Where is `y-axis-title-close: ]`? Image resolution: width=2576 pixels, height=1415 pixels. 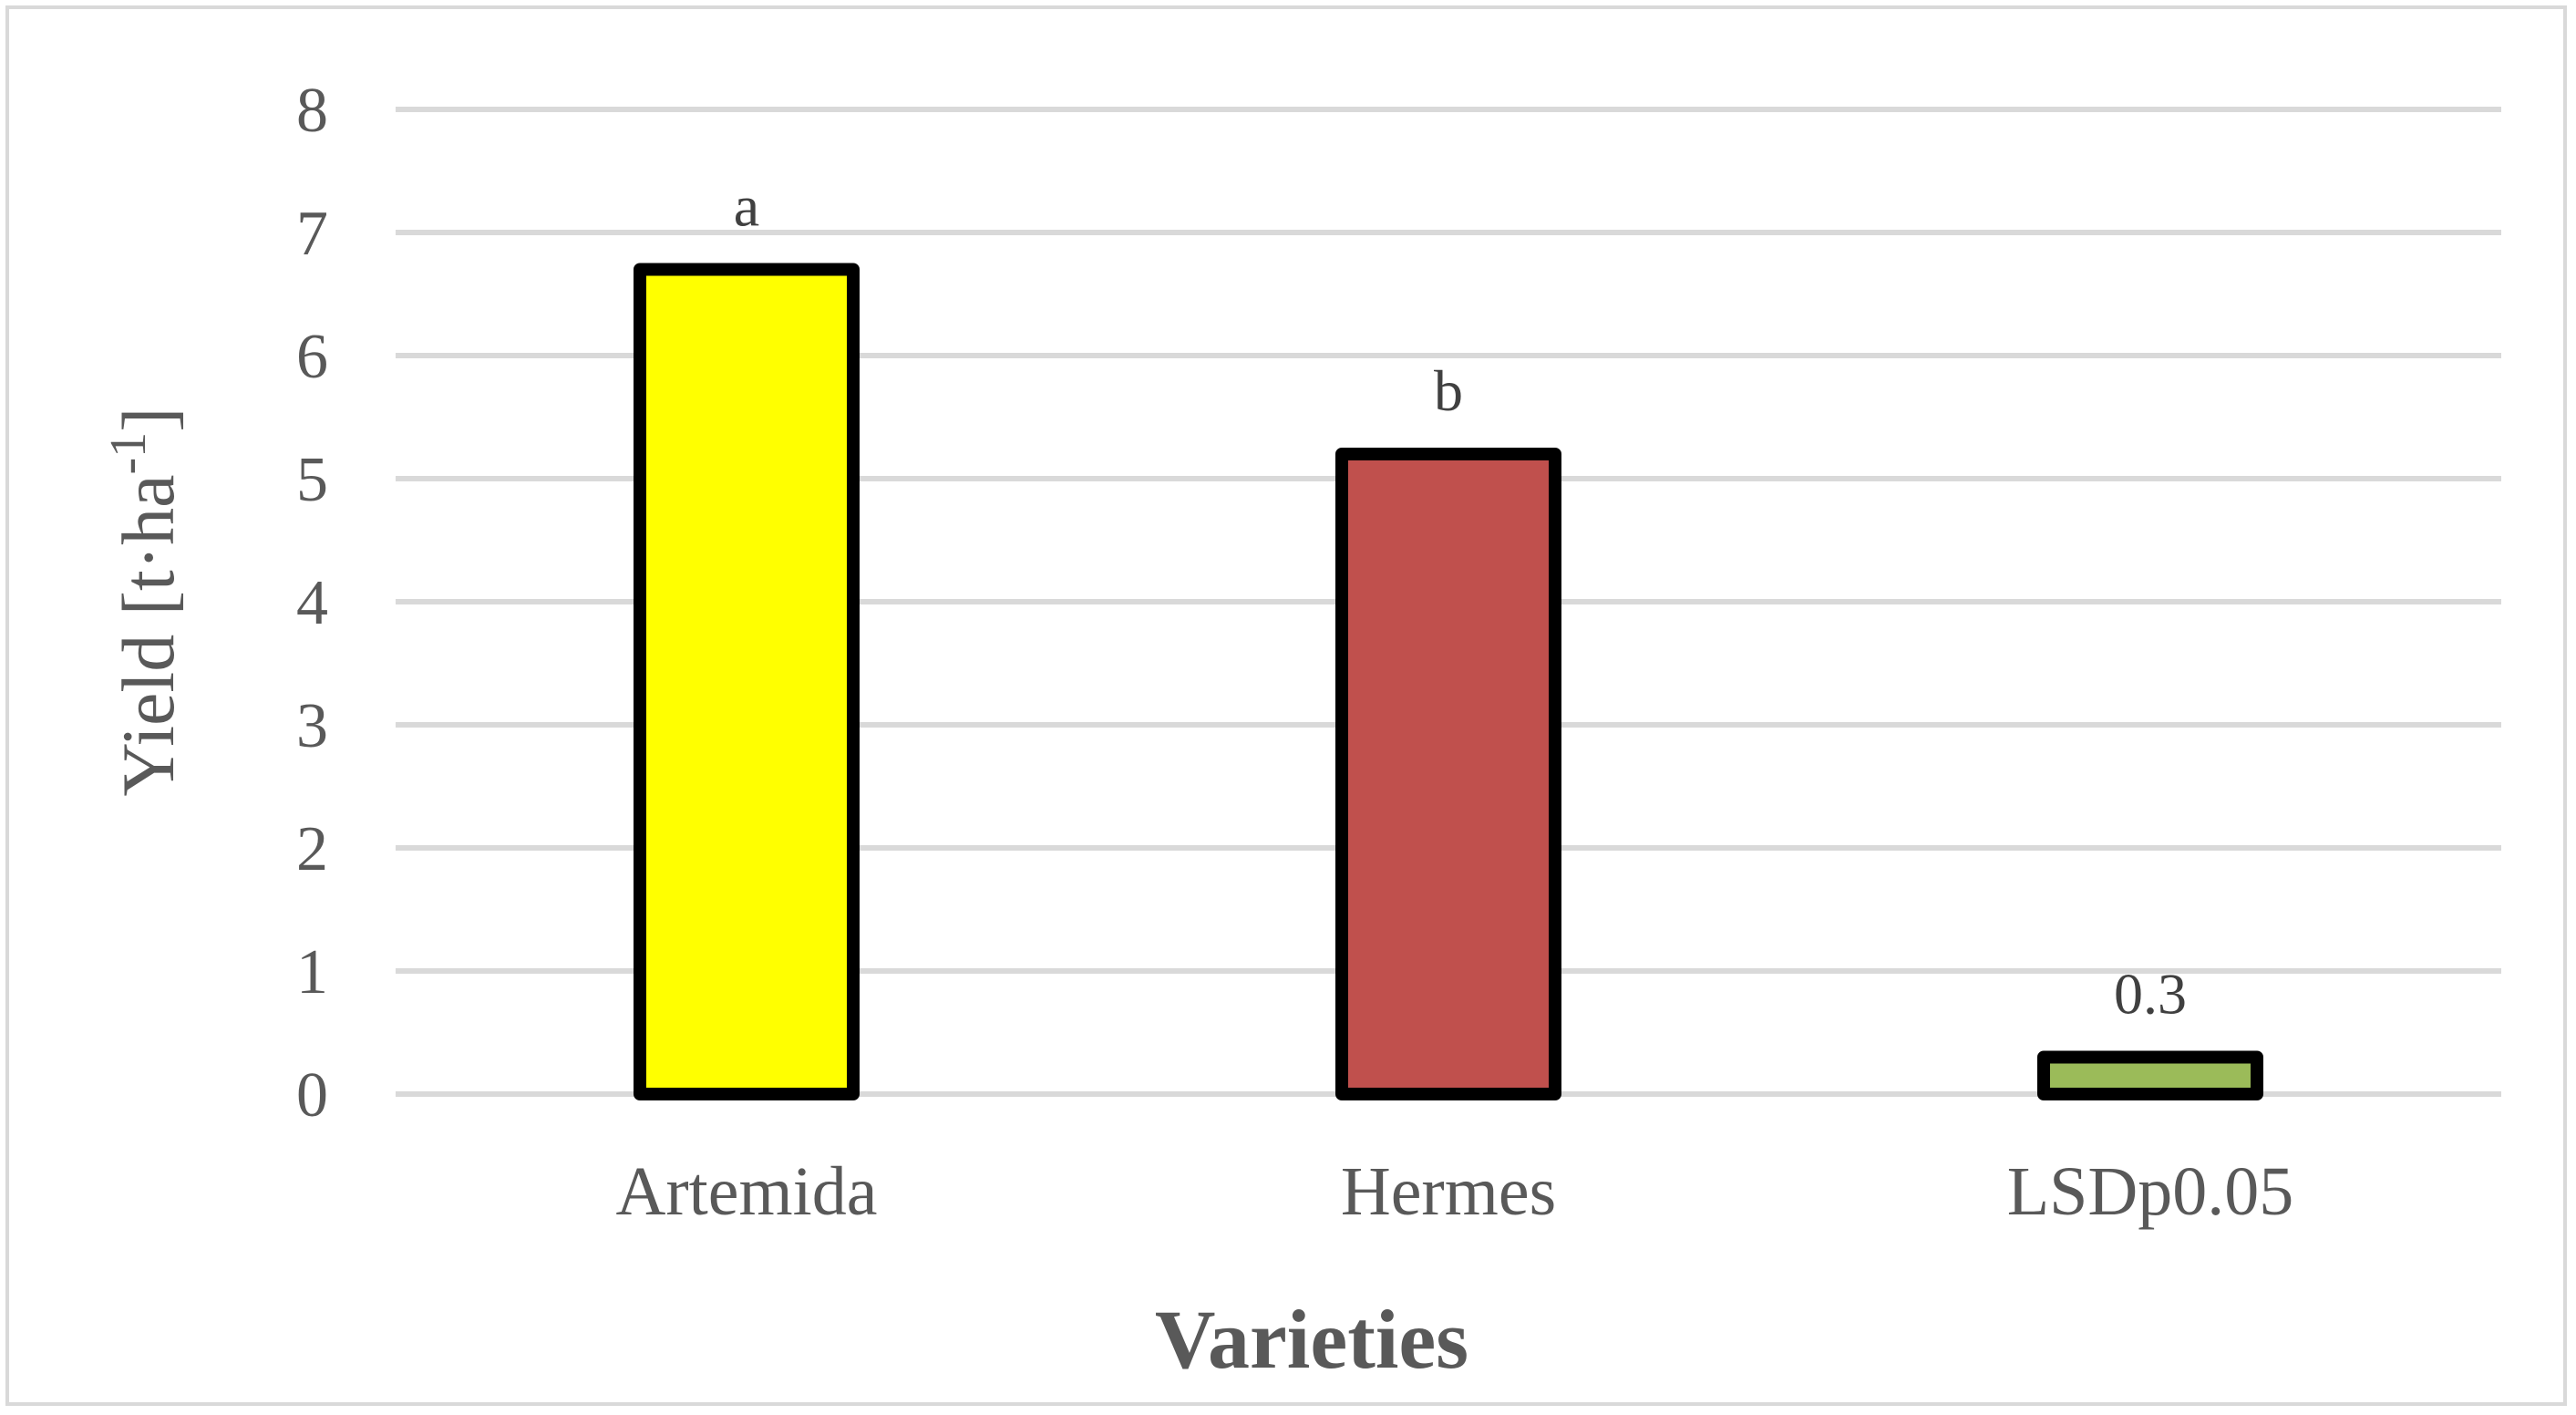
y-axis-title-close: ] is located at coordinates (148, 420).